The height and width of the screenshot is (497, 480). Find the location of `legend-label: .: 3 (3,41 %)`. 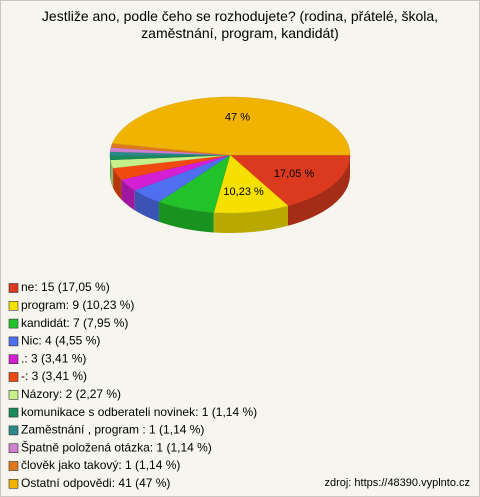

legend-label: .: 3 (3,41 %) is located at coordinates (53, 358).